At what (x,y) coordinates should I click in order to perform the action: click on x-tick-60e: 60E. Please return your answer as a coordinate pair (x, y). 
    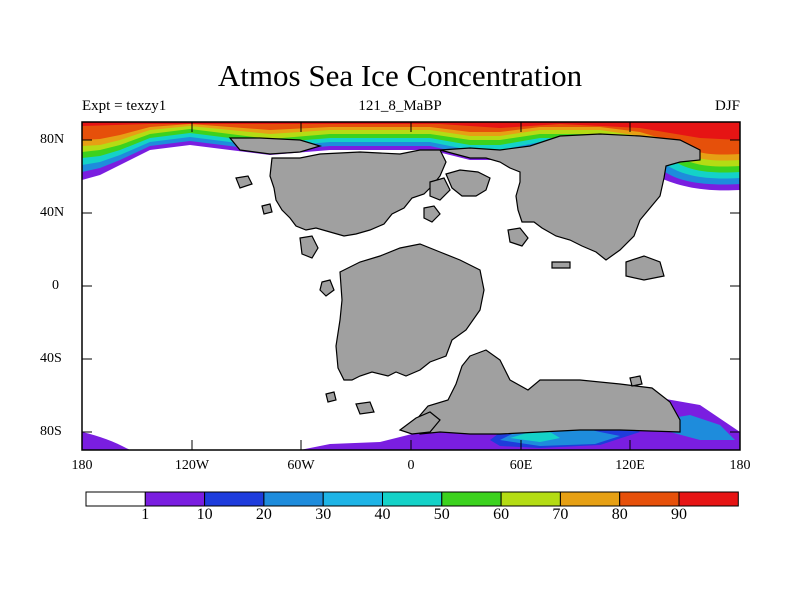
    Looking at the image, I should click on (521, 465).